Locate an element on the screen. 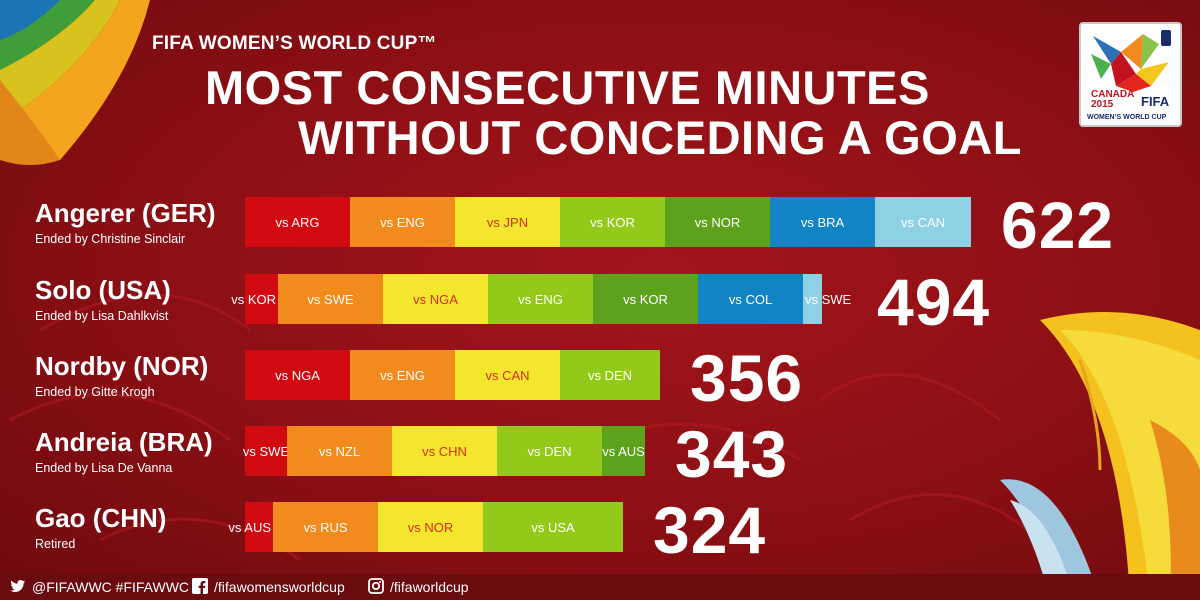  logo-tagline: WOMEN’S WORLD CUP is located at coordinates (1127, 117).